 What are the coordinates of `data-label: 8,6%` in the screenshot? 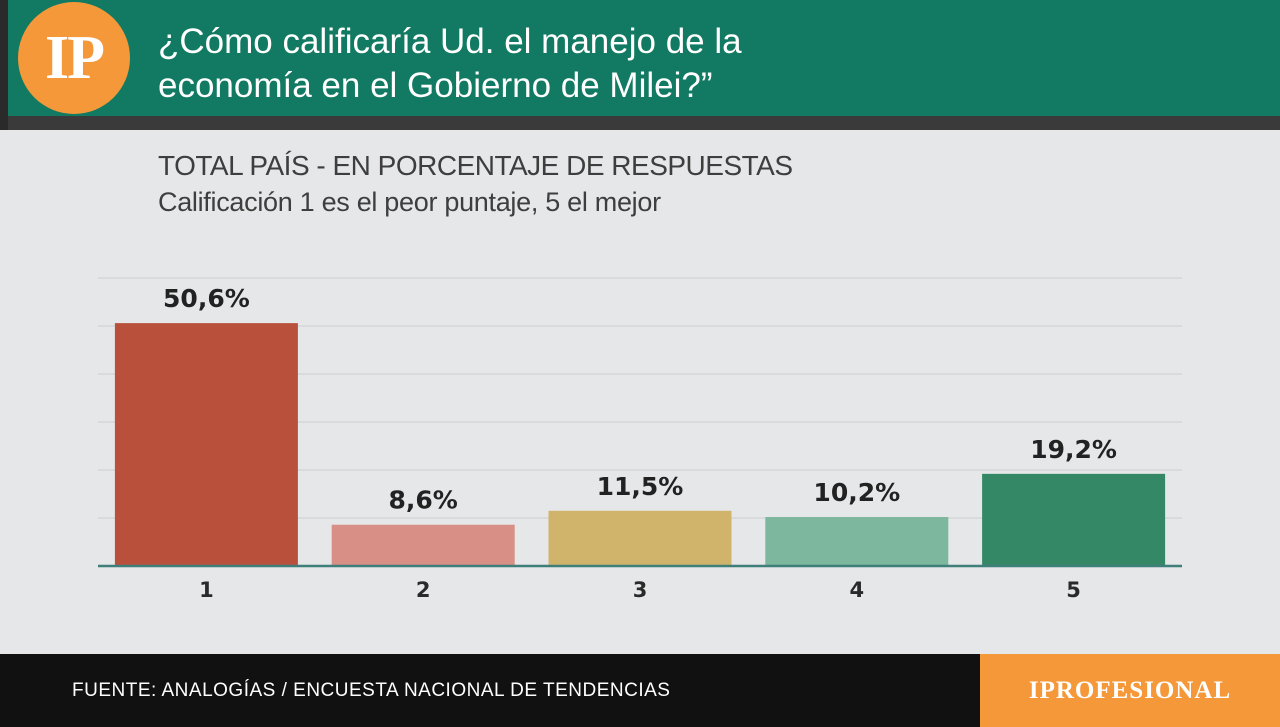 It's located at (423, 500).